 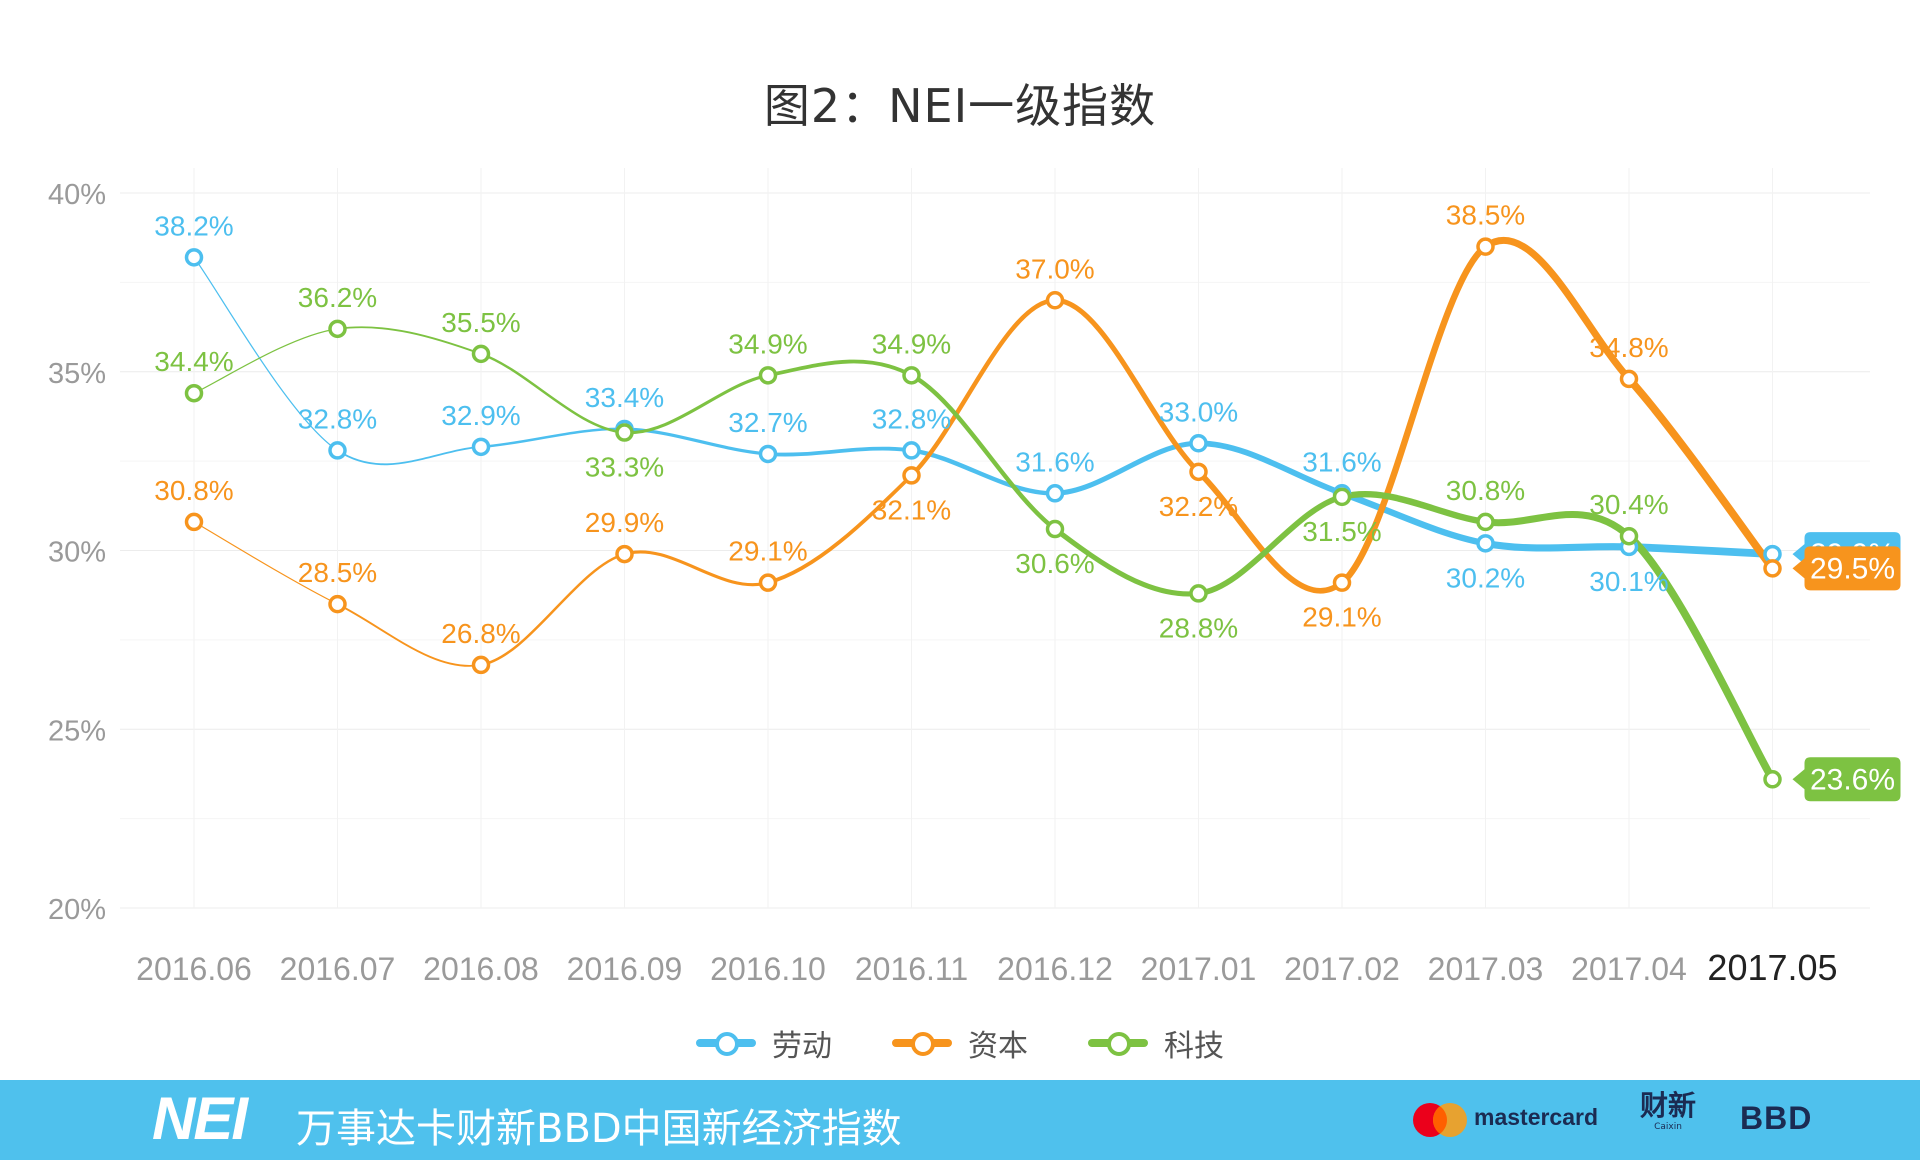 What do you see at coordinates (1198, 411) in the screenshot?
I see `data-label: 33.0%` at bounding box center [1198, 411].